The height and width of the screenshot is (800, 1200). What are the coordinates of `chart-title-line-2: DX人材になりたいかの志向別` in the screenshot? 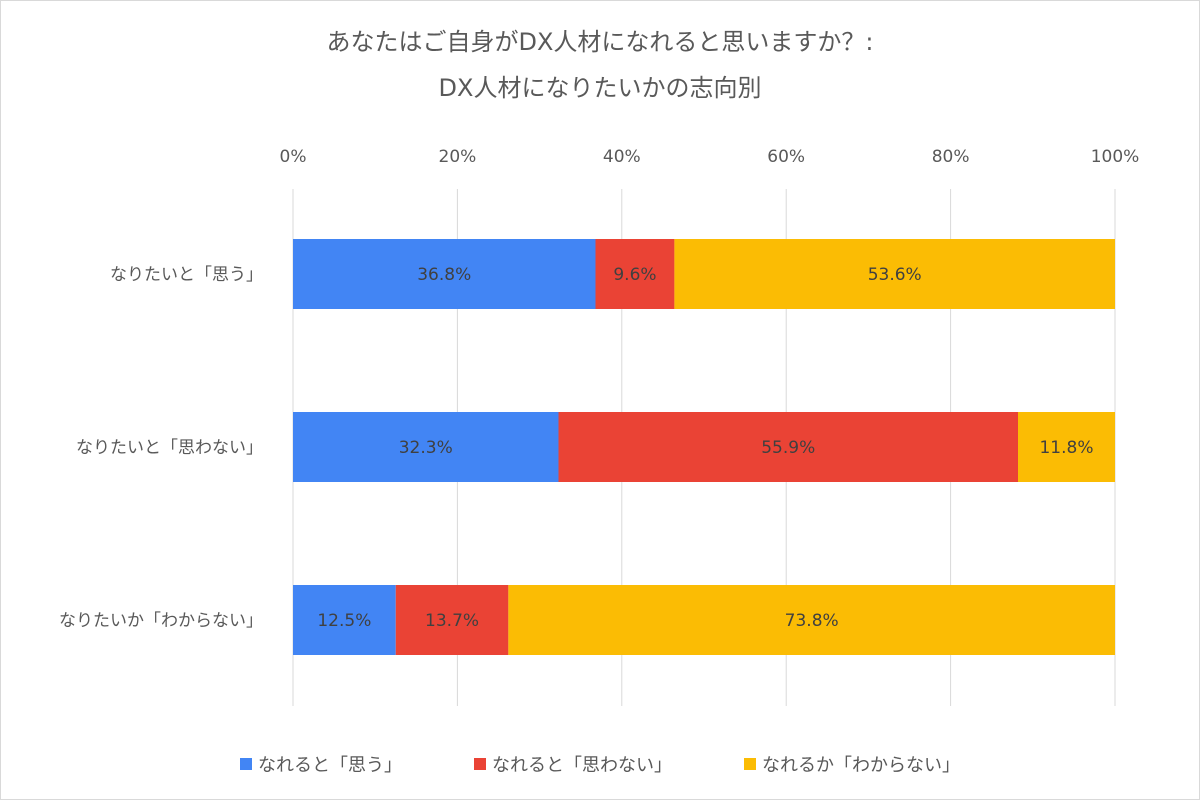 It's located at (600, 88).